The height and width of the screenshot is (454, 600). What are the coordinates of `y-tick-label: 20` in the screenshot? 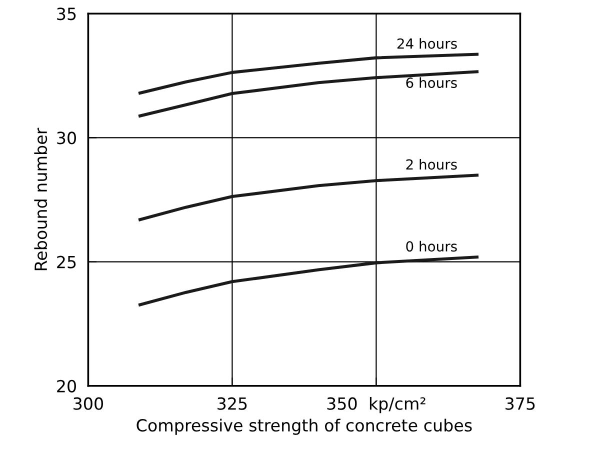 It's located at (66, 386).